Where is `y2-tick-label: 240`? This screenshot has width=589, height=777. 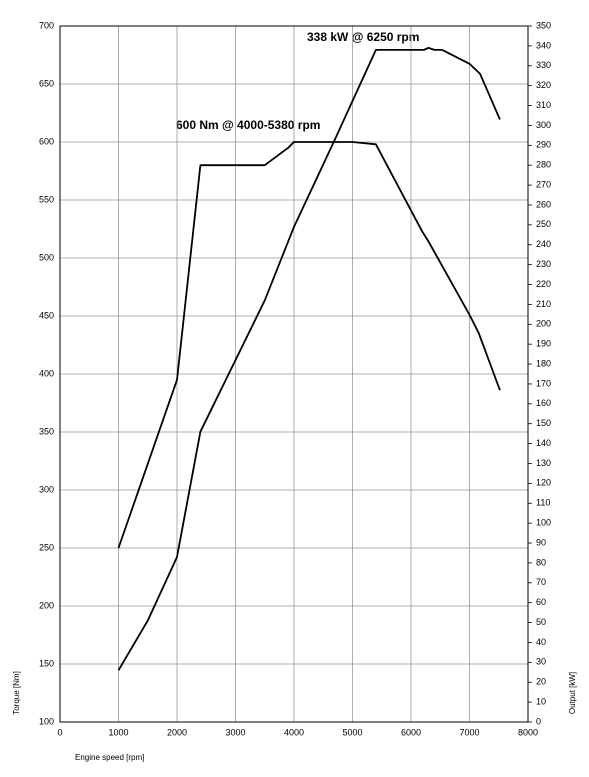 y2-tick-label: 240 is located at coordinates (543, 244).